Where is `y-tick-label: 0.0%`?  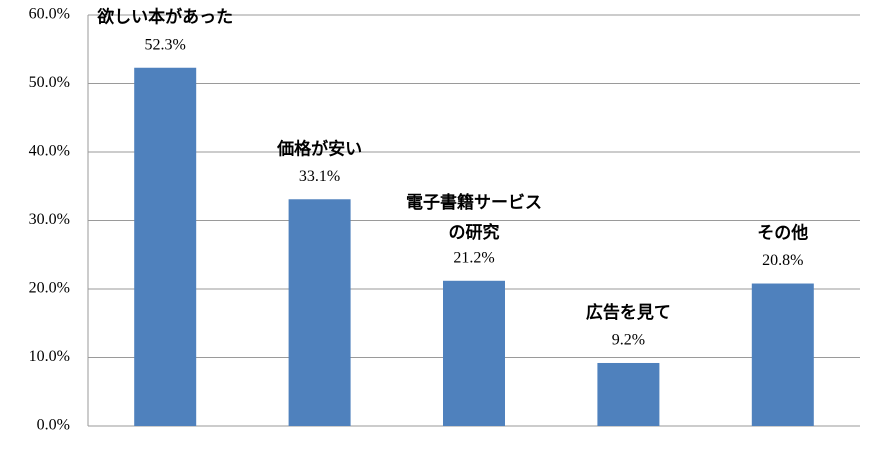
y-tick-label: 0.0% is located at coordinates (53, 425).